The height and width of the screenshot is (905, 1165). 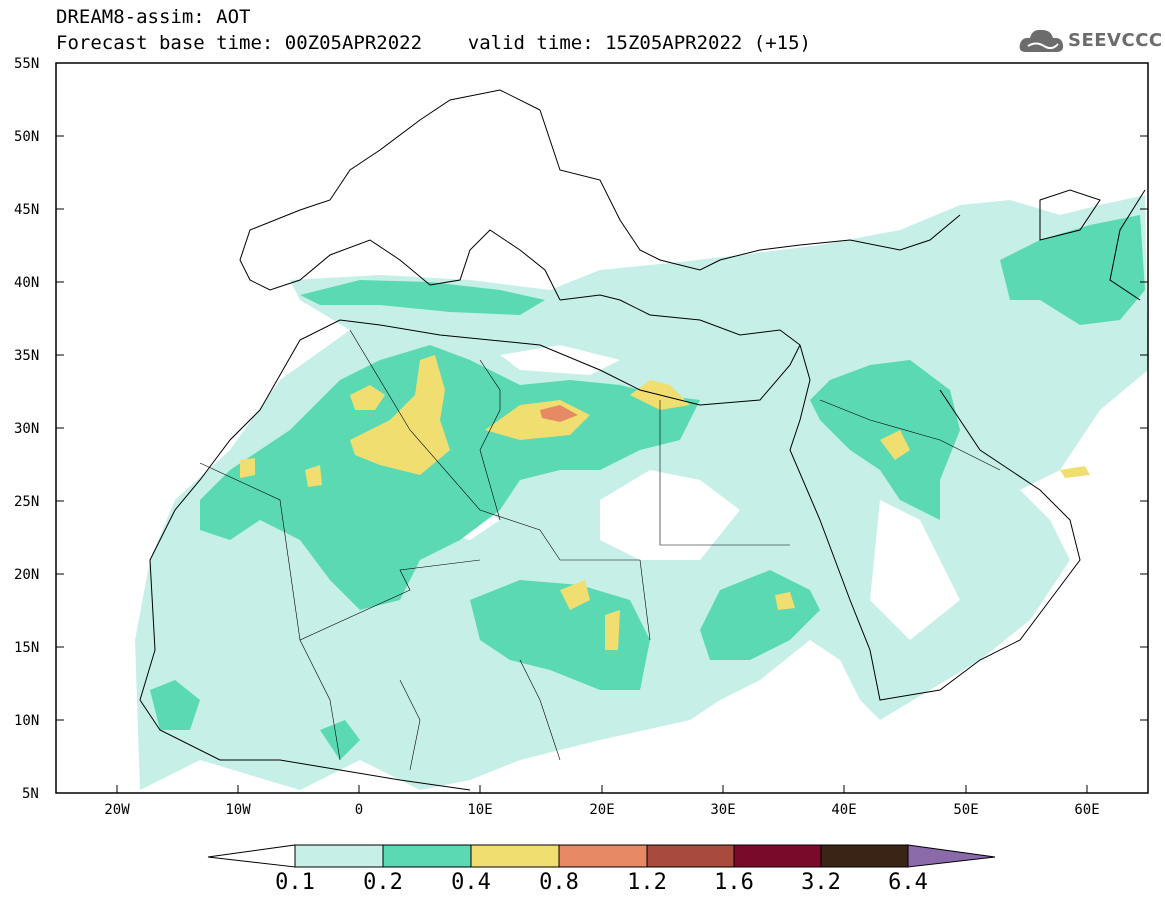 I want to click on lat-label: 30N, so click(x=26, y=429).